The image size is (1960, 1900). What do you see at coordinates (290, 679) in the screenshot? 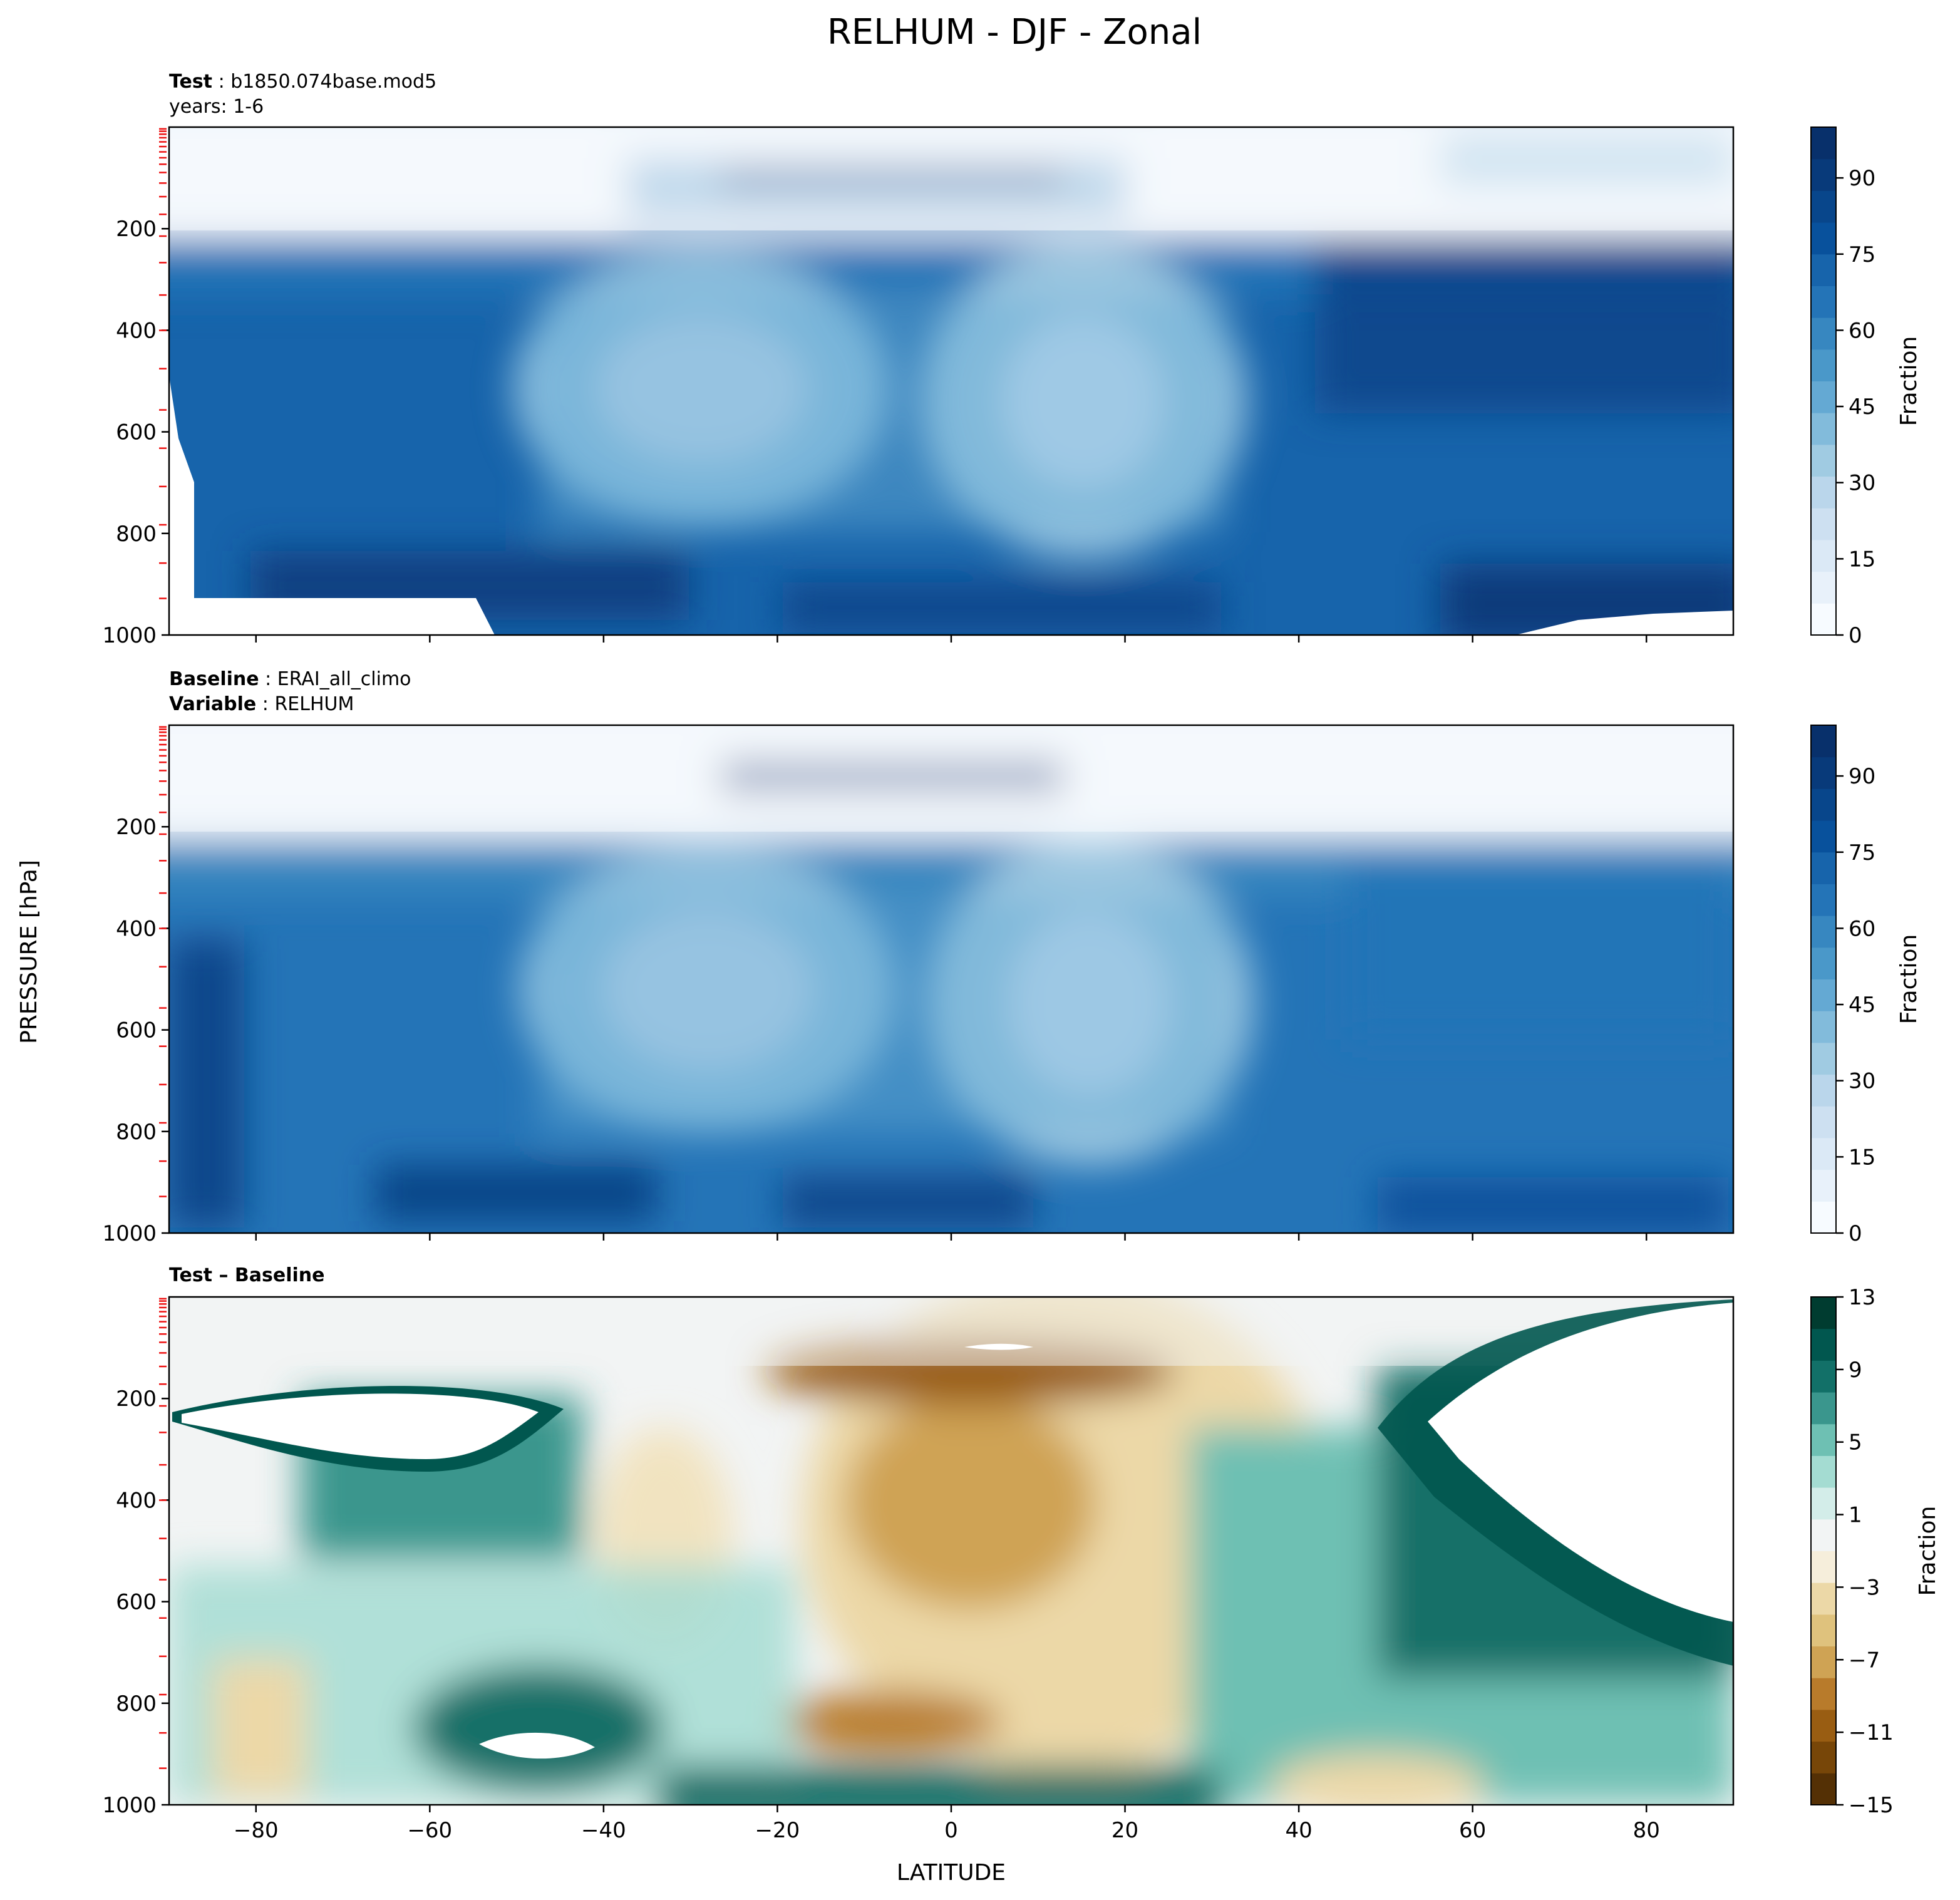
I see `panel-baseline-meta-1: Baseline : ERAI_all_climo` at bounding box center [290, 679].